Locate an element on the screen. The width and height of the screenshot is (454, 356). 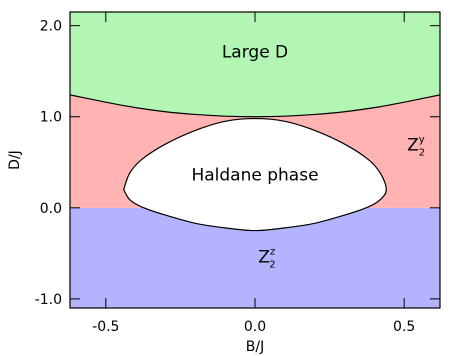
y-tick-label: 1.0 is located at coordinates (51, 118).